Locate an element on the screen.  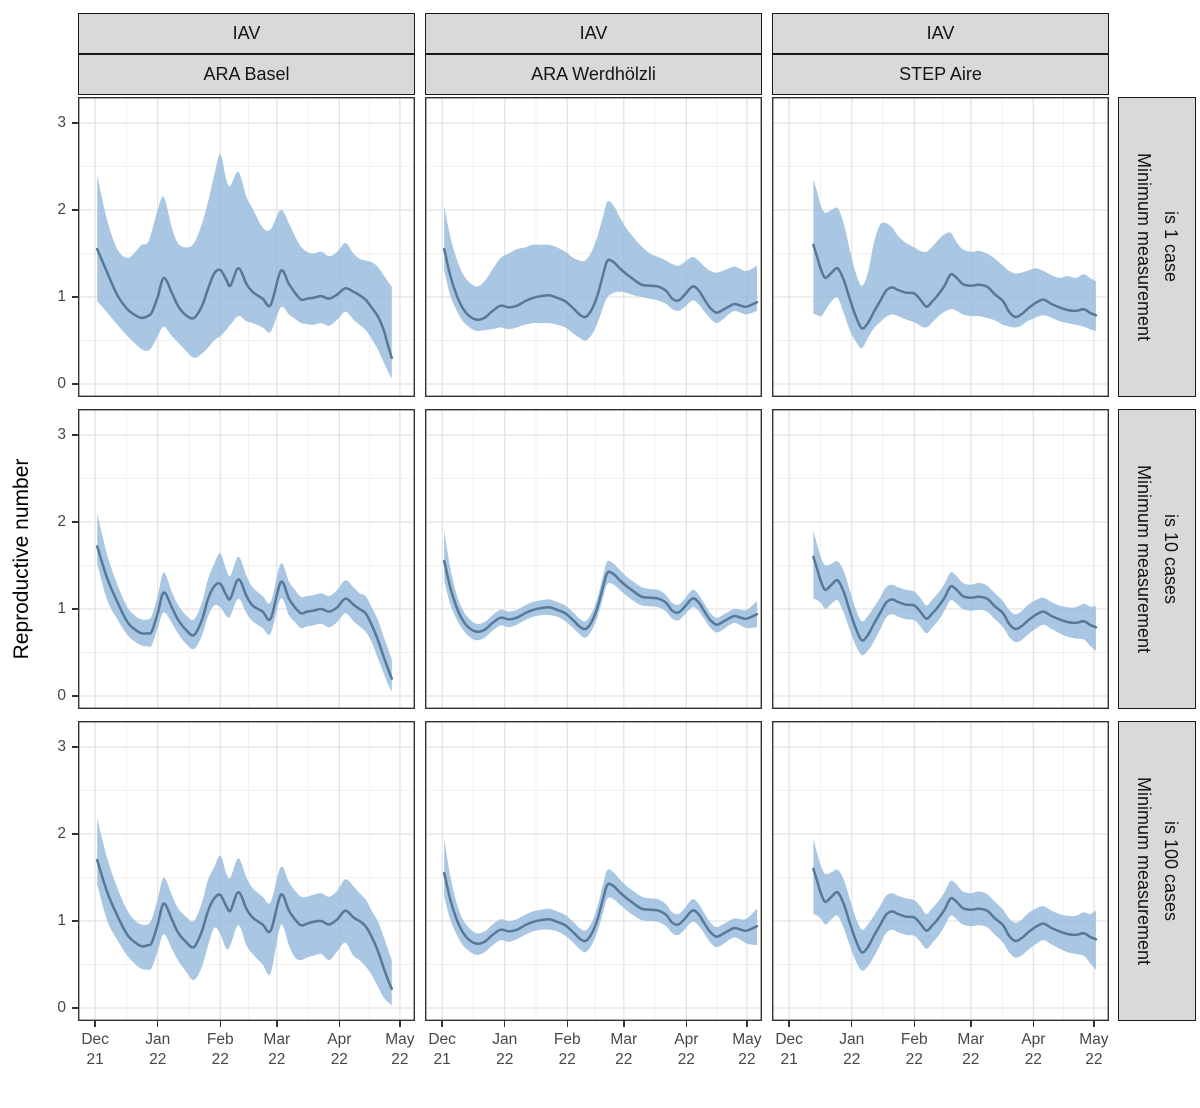
panel-row1-col0 is located at coordinates (246, 559).